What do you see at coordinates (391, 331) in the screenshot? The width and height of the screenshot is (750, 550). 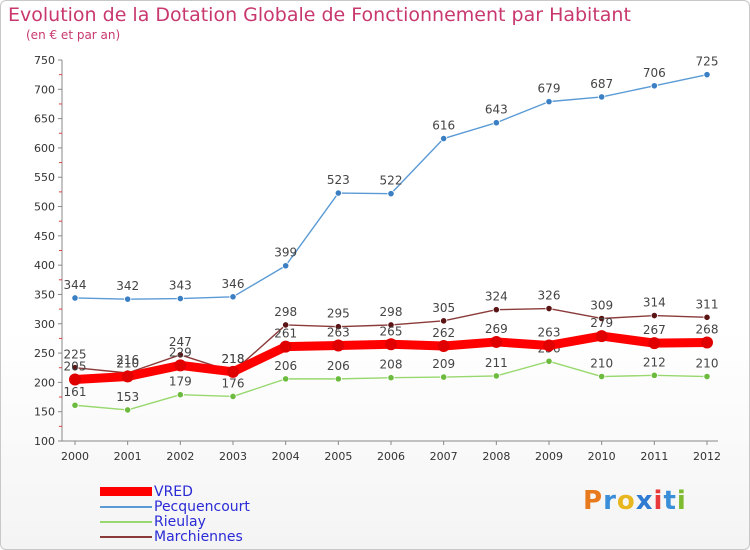 I see `data-label-vred: 265` at bounding box center [391, 331].